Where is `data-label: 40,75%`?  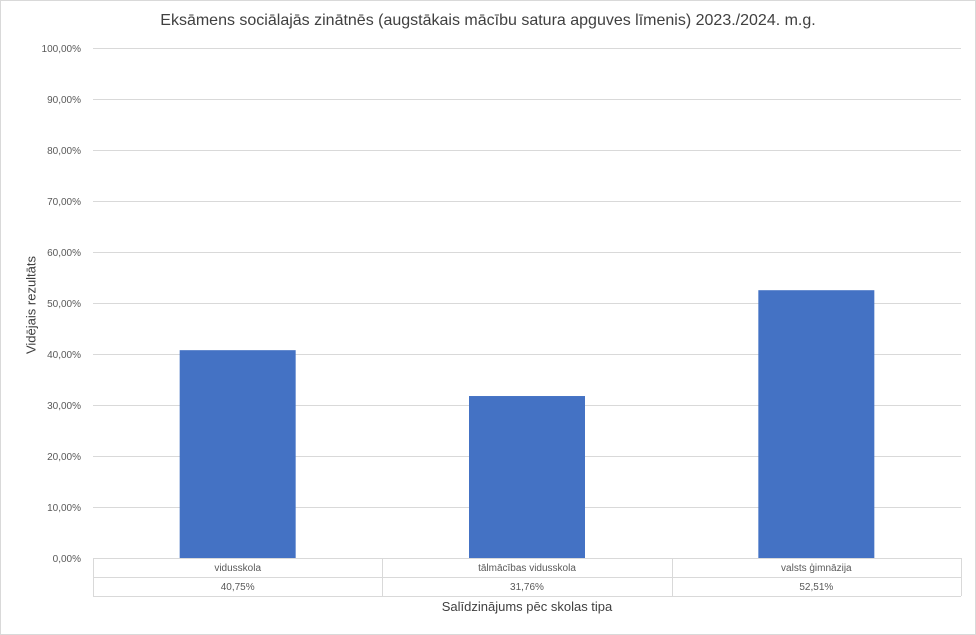
data-label: 40,75% is located at coordinates (238, 587).